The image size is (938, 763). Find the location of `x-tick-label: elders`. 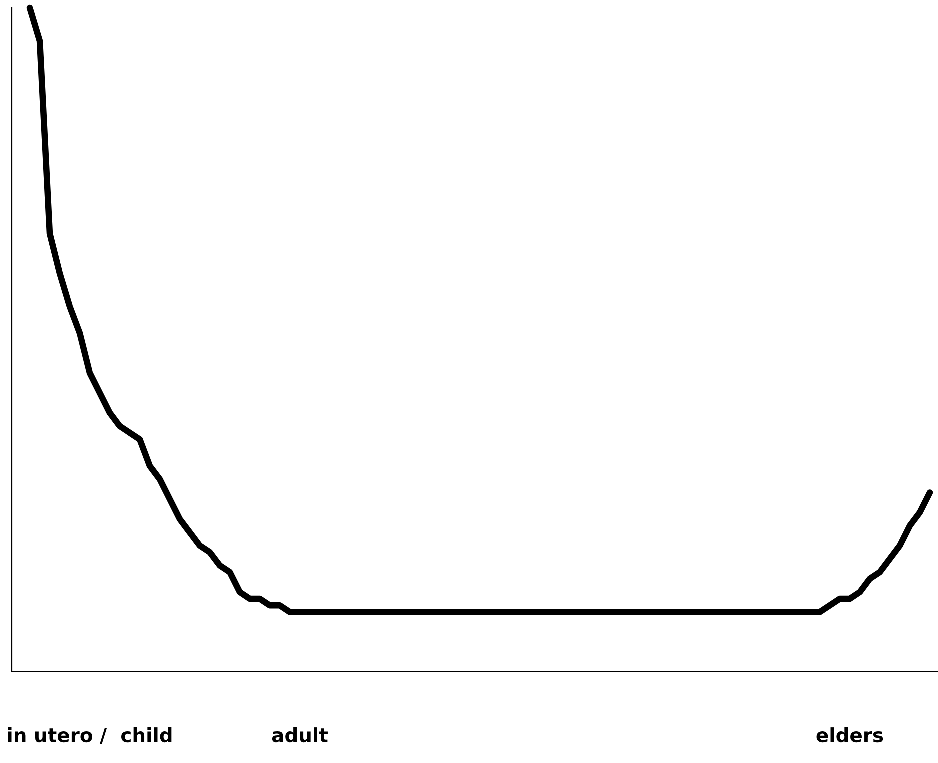

x-tick-label: elders is located at coordinates (850, 735).